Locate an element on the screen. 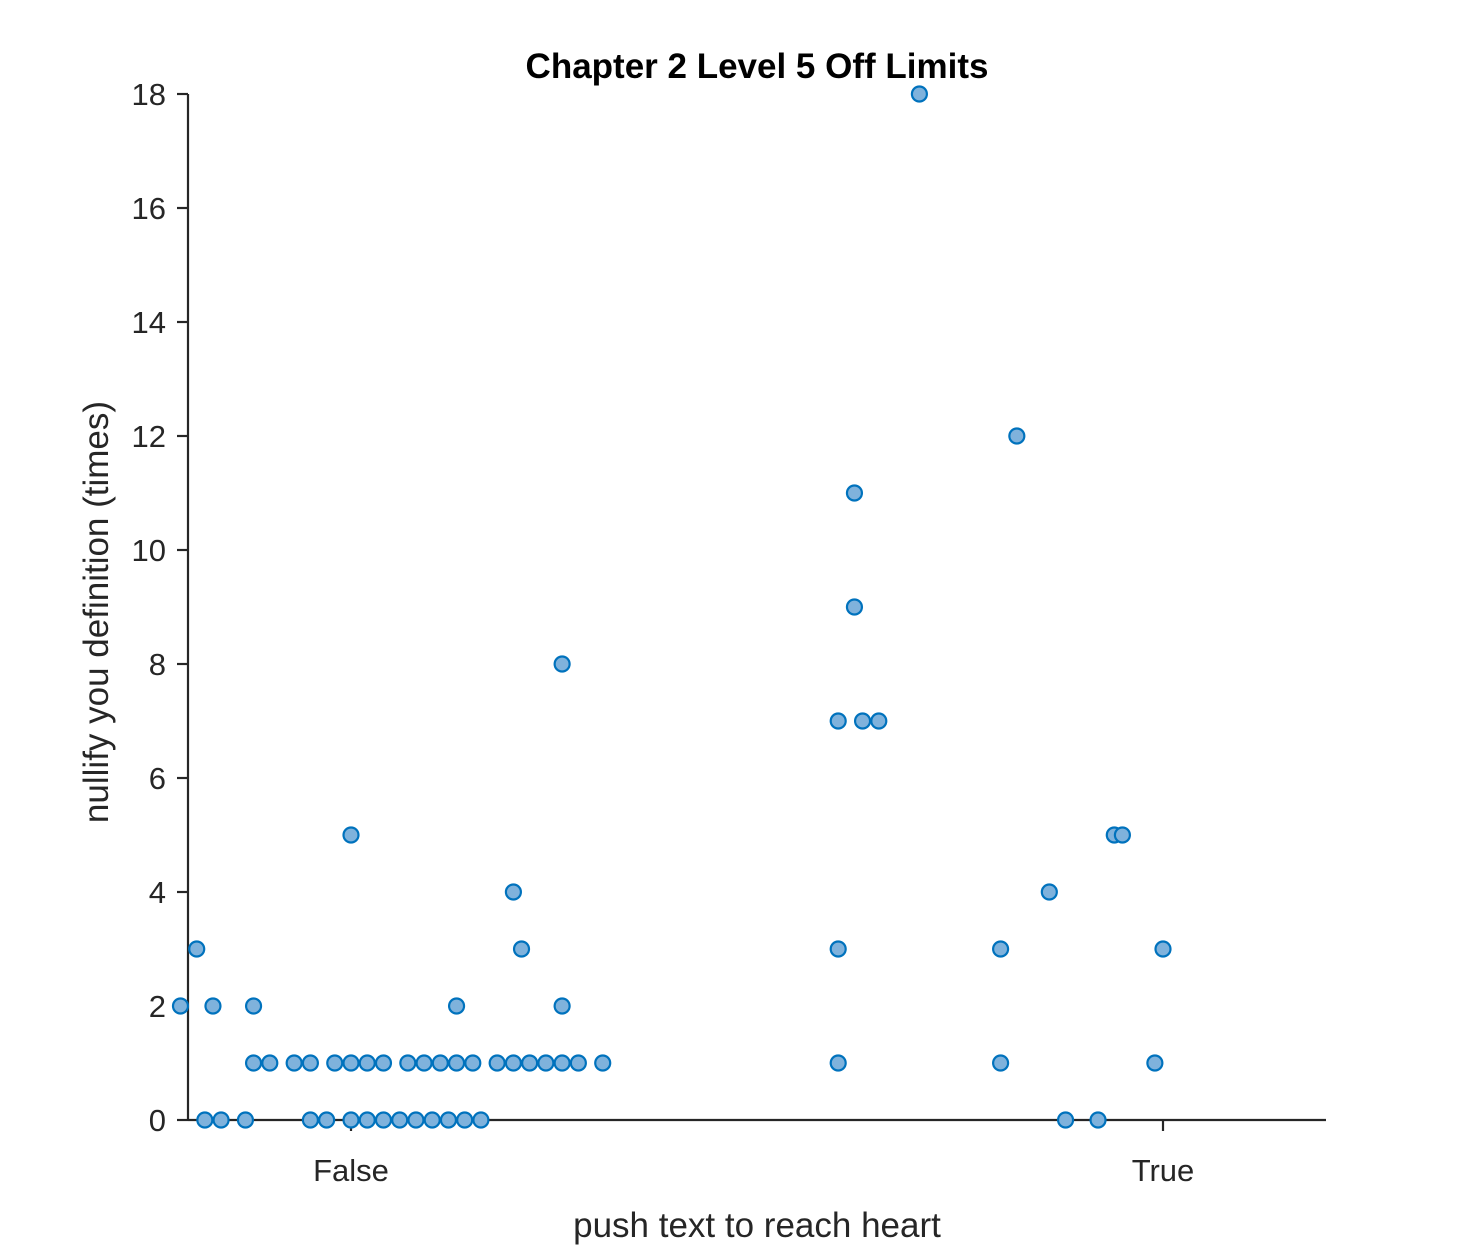 The width and height of the screenshot is (1465, 1258). y-axis: 0 2 4 6 8 10 12 14 16 18 is located at coordinates (161, 607).